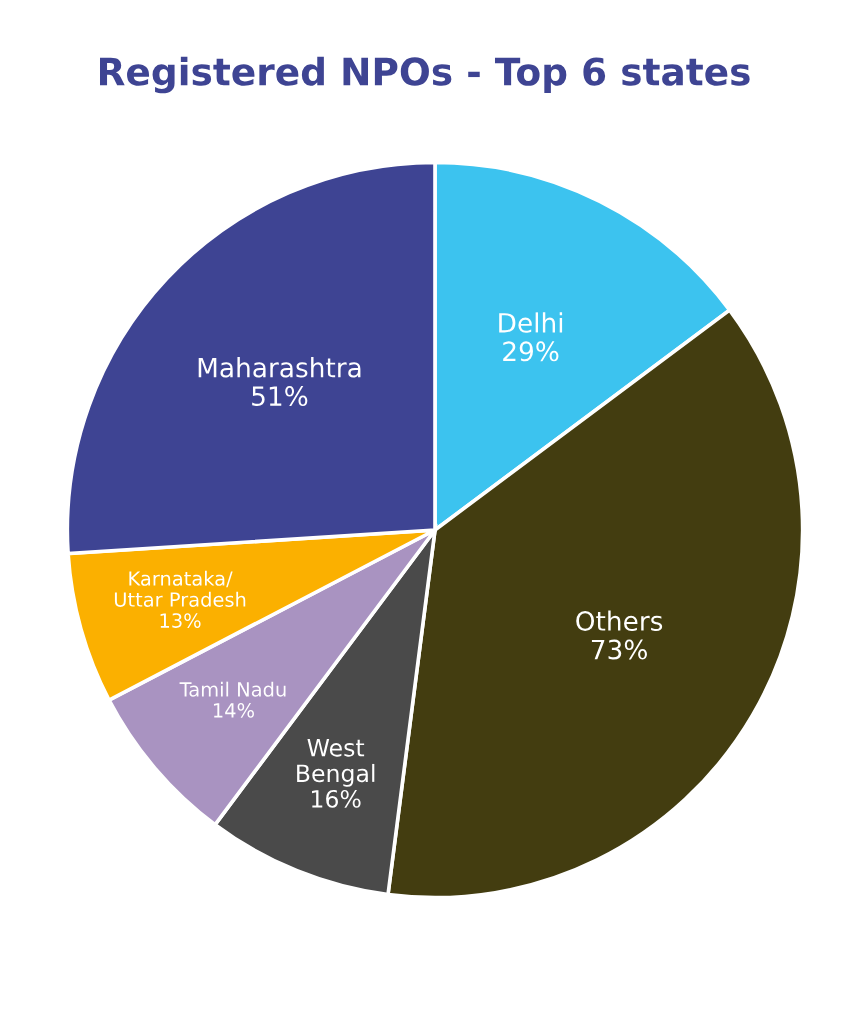 Image resolution: width=848 pixels, height=1024 pixels. Describe the element at coordinates (180, 588) in the screenshot. I see `slice-label: Karnataka/ Uttar Pradesh` at that location.